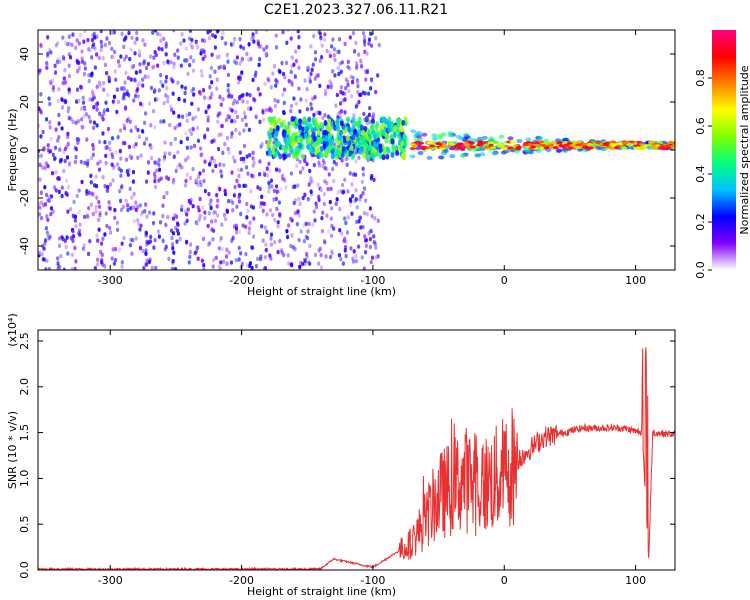 The width and height of the screenshot is (750, 600). Describe the element at coordinates (504, 580) in the screenshot. I see `x-tick-label: 0` at that location.